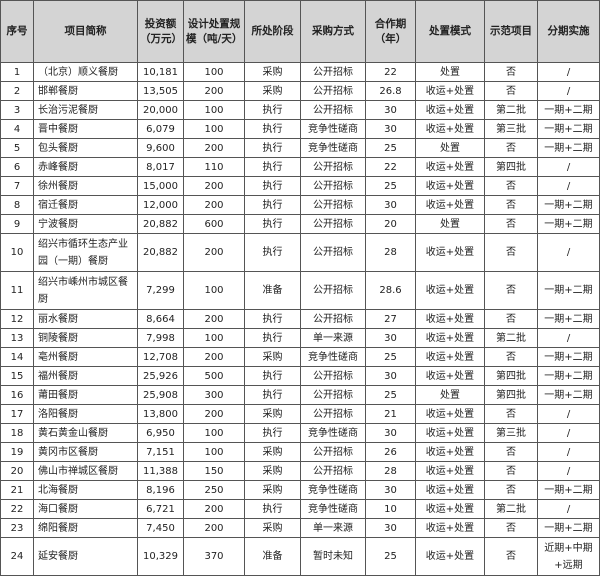 This screenshot has width=600, height=576. Describe the element at coordinates (85, 490) in the screenshot. I see `cell-name: 北海餐厨` at that location.